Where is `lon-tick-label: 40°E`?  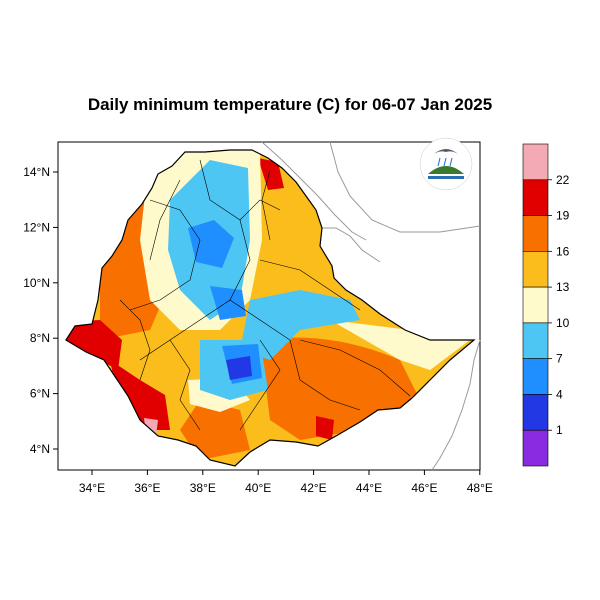
lon-tick-label: 40°E is located at coordinates (258, 488).